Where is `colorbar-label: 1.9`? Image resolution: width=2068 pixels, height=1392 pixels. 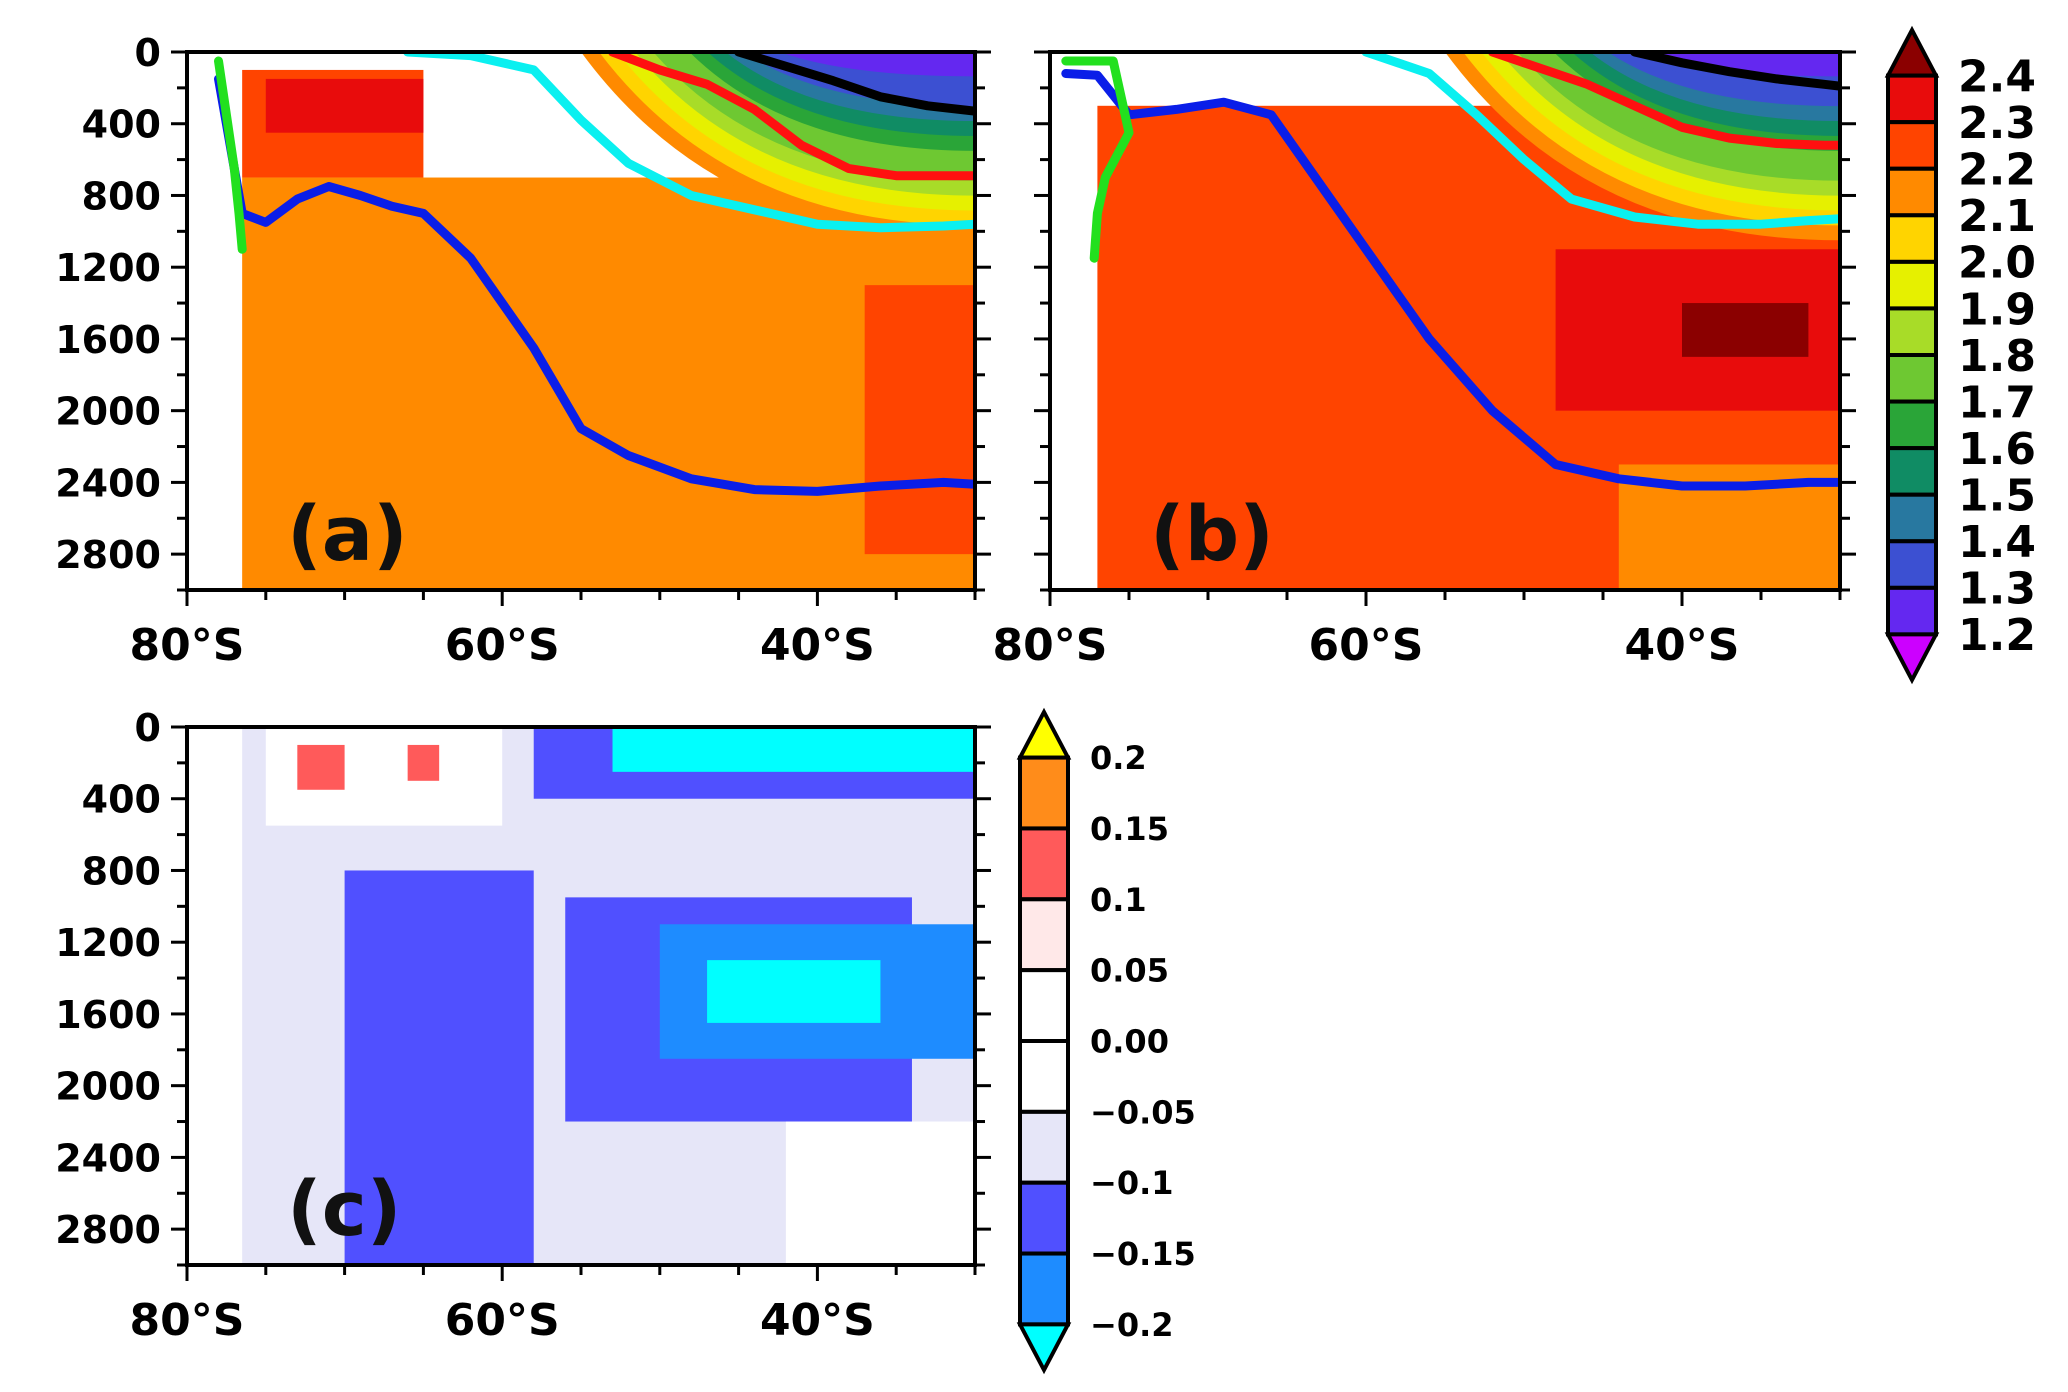
colorbar-label: 1.9 is located at coordinates (1997, 309).